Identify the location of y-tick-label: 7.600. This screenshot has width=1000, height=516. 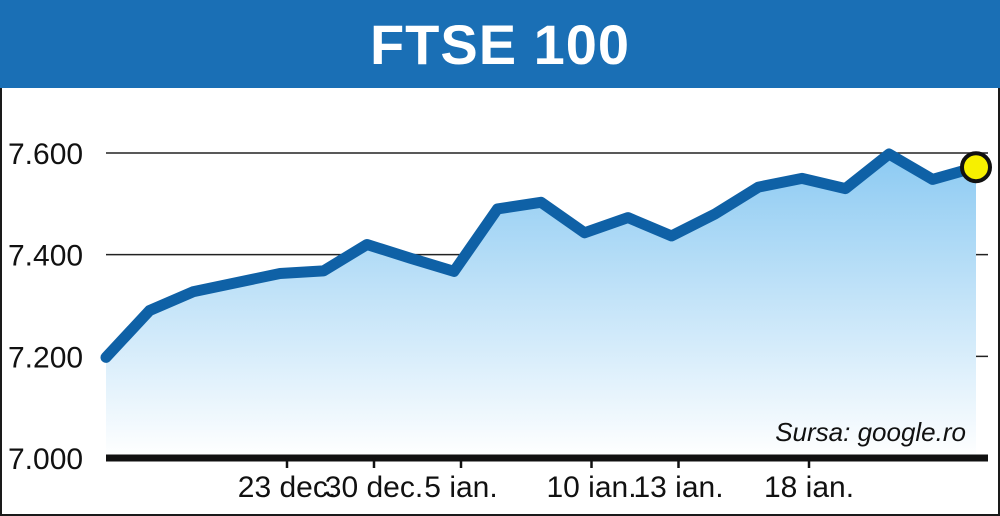
(45, 154).